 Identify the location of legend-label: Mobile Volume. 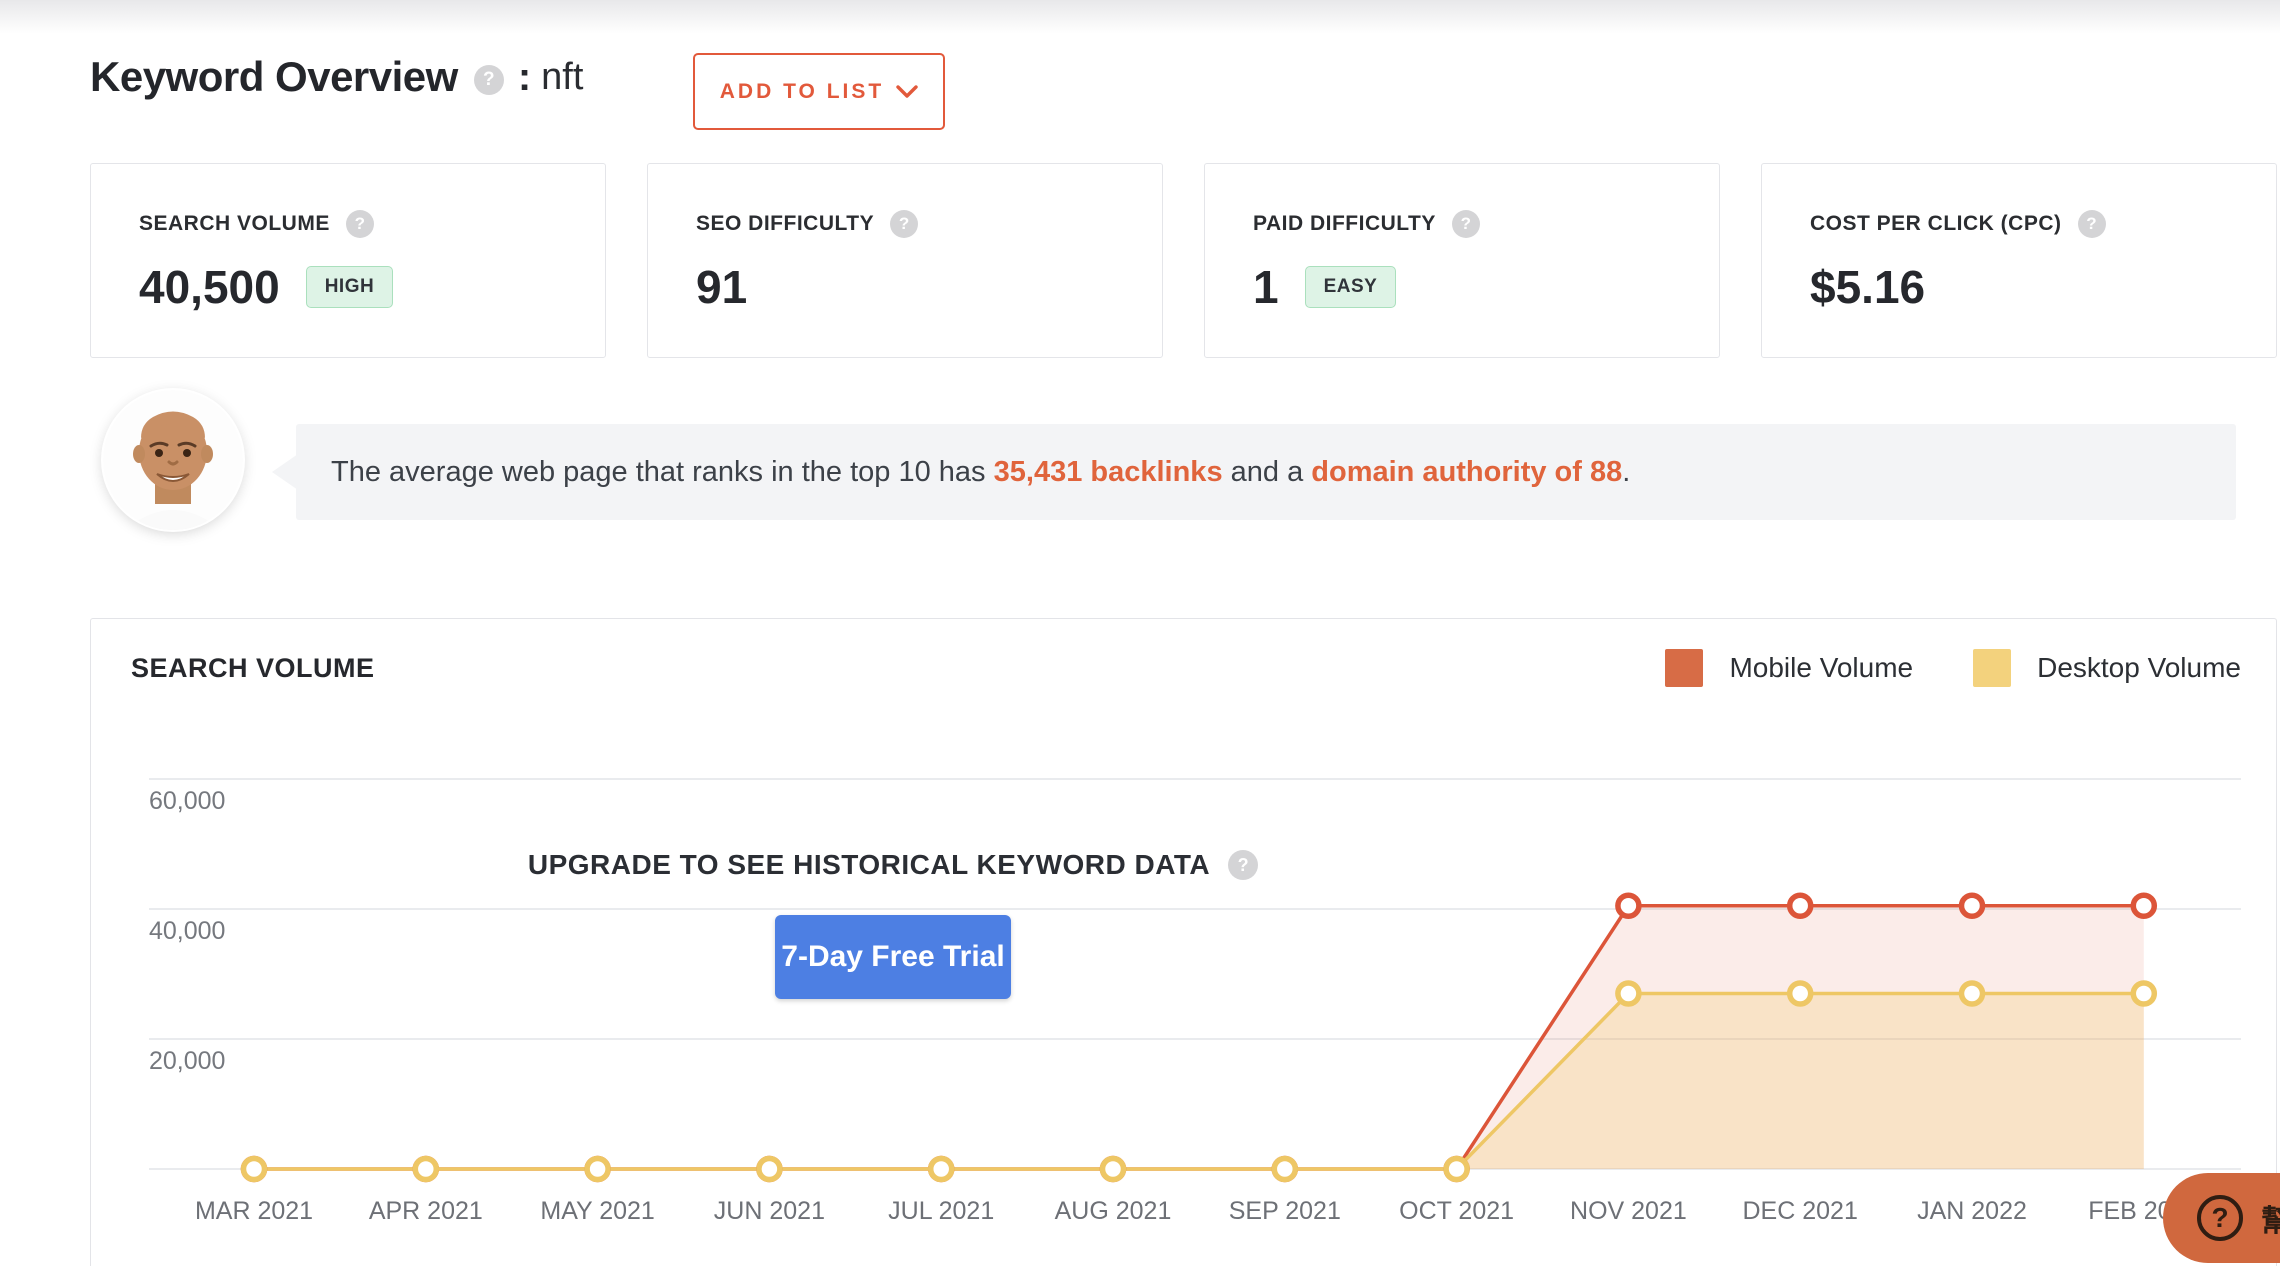
(1821, 667).